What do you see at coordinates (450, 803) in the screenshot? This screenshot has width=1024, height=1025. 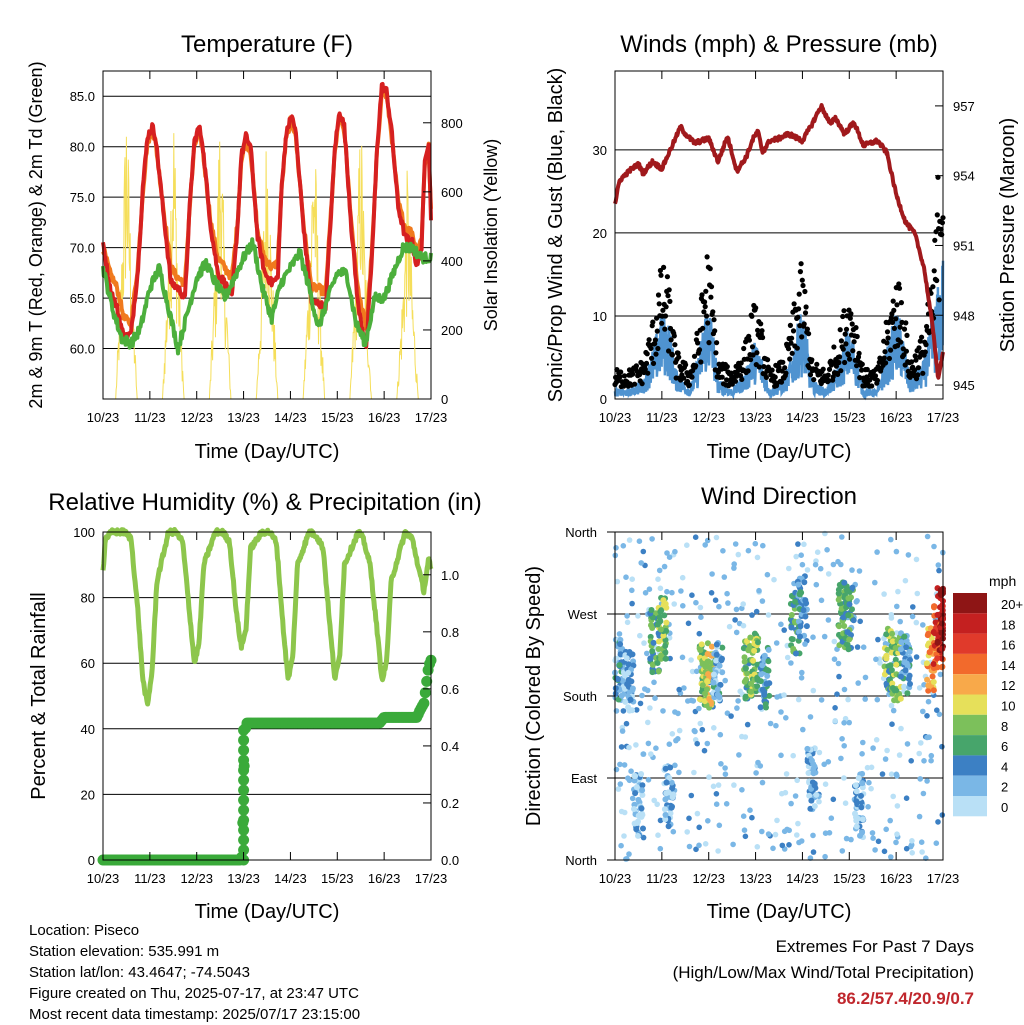 I see `y-right-tick-label: 0.2` at bounding box center [450, 803].